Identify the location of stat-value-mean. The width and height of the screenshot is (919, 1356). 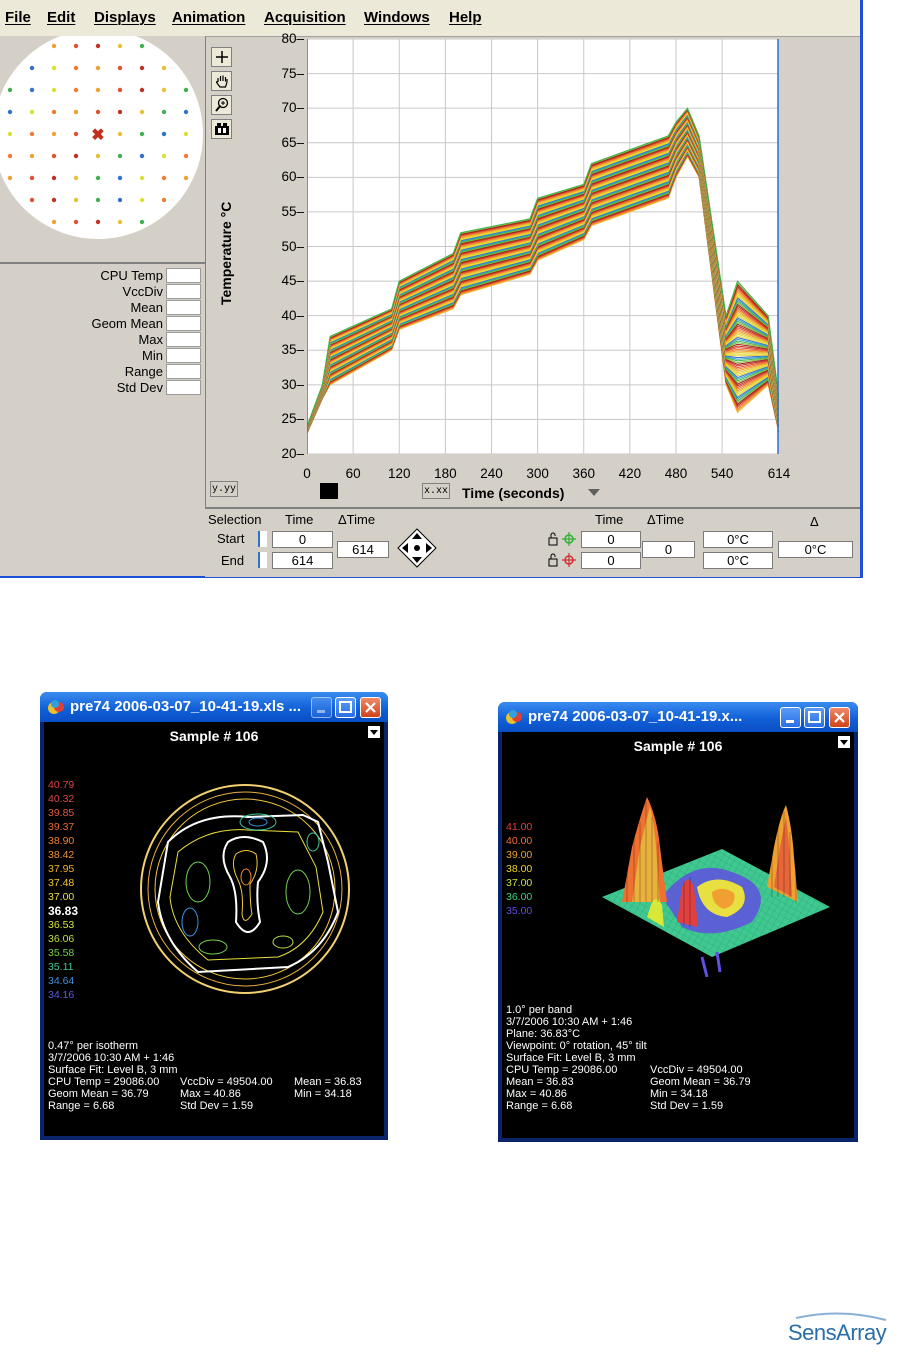
(183, 307).